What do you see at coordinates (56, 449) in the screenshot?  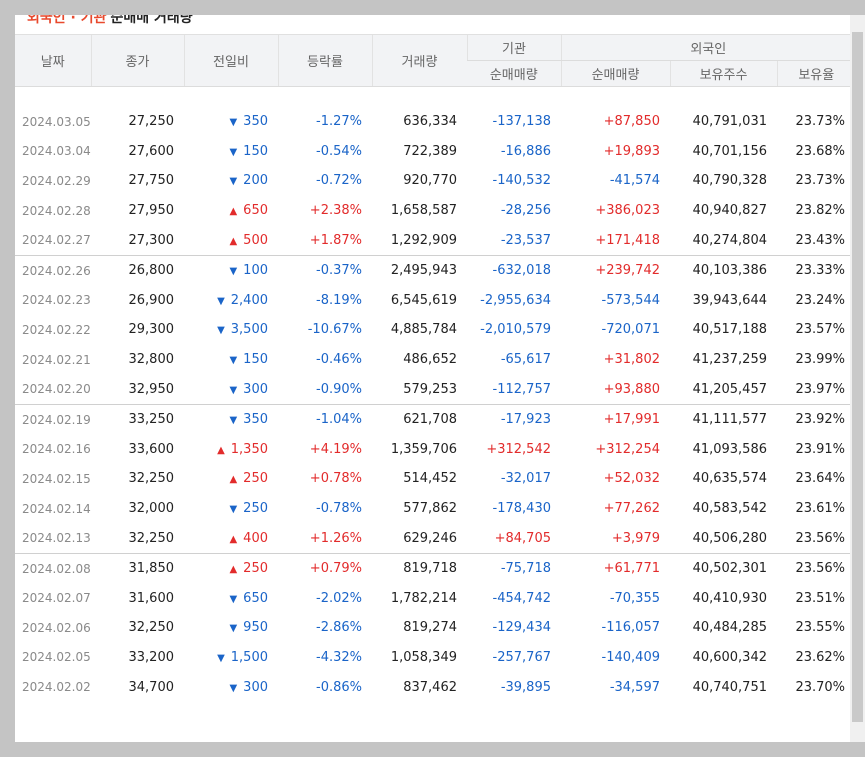 I see `cell-date: 2024.02.16` at bounding box center [56, 449].